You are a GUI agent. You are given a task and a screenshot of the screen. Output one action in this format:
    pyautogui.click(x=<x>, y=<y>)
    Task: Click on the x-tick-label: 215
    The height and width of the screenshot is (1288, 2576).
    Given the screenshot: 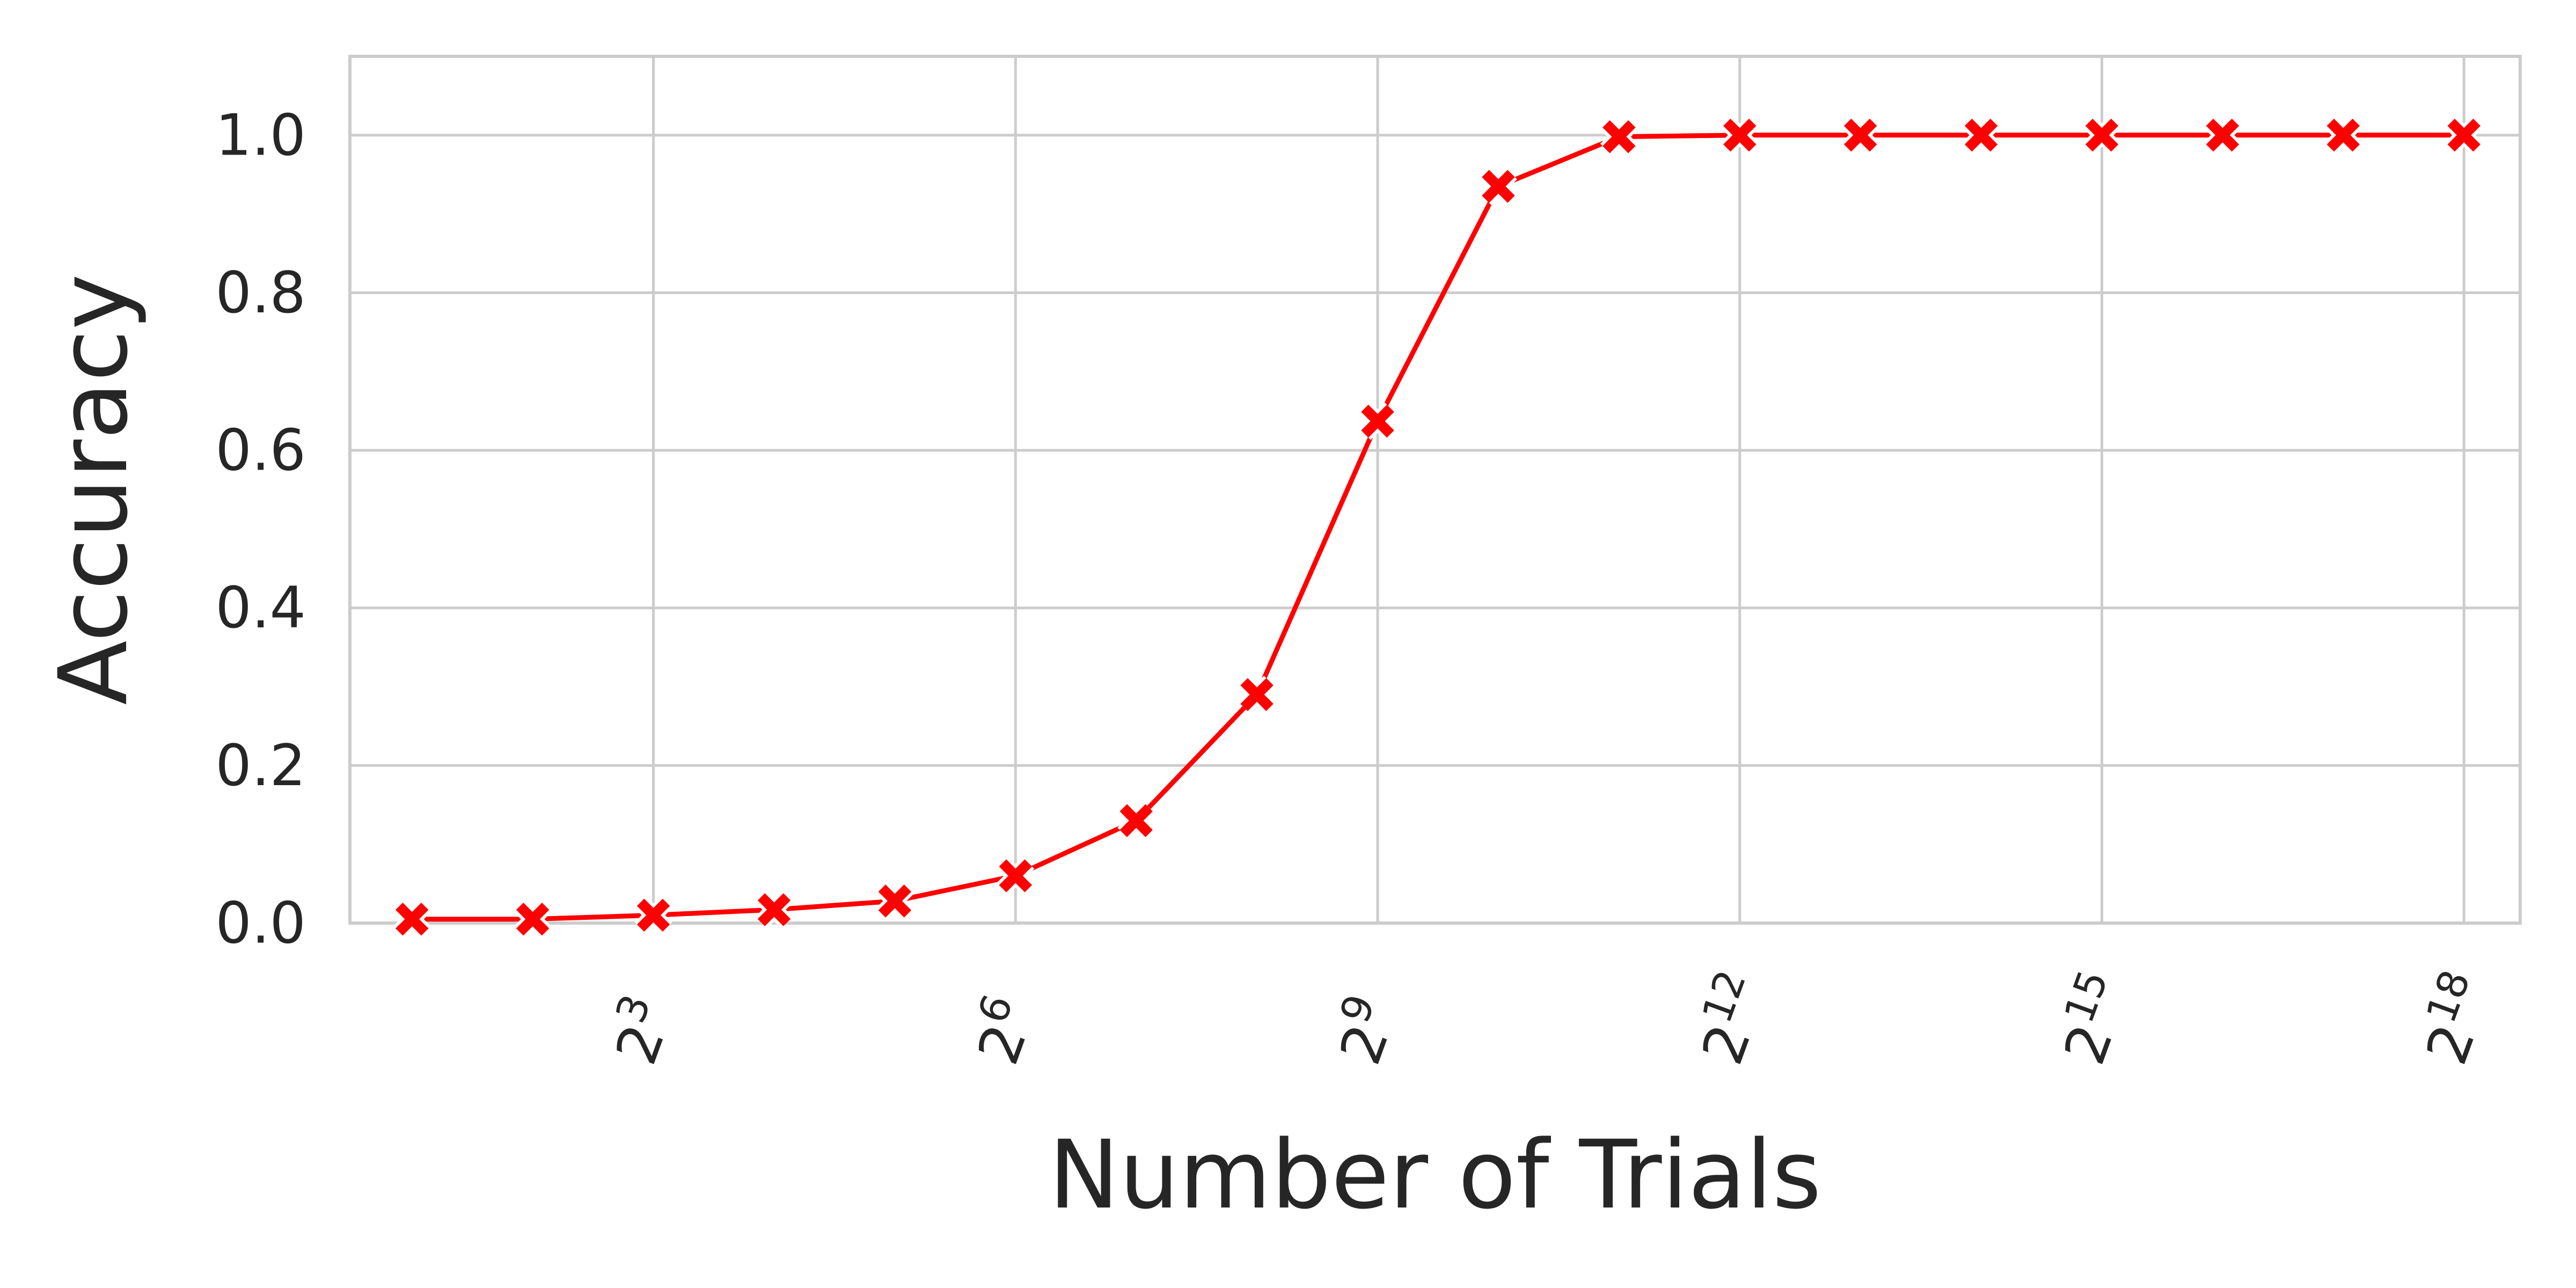 What is the action you would take?
    pyautogui.click(x=2093, y=1018)
    